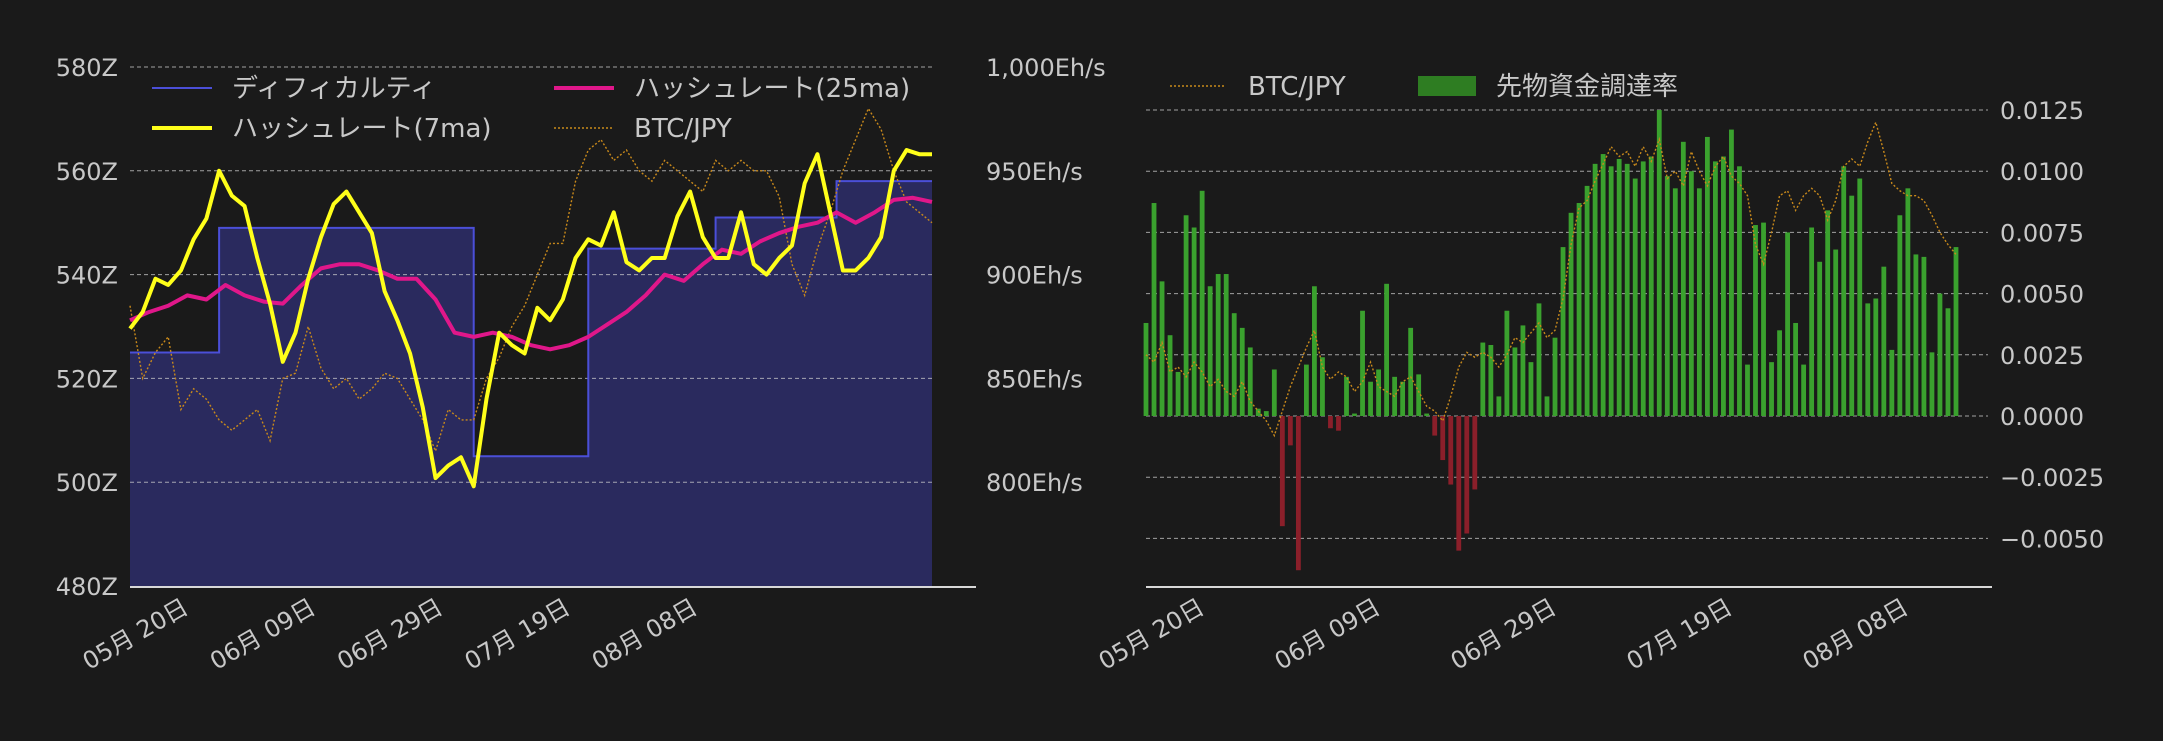 This screenshot has height=741, width=2163. I want to click on left-tick-label: 520Z, so click(87, 379).